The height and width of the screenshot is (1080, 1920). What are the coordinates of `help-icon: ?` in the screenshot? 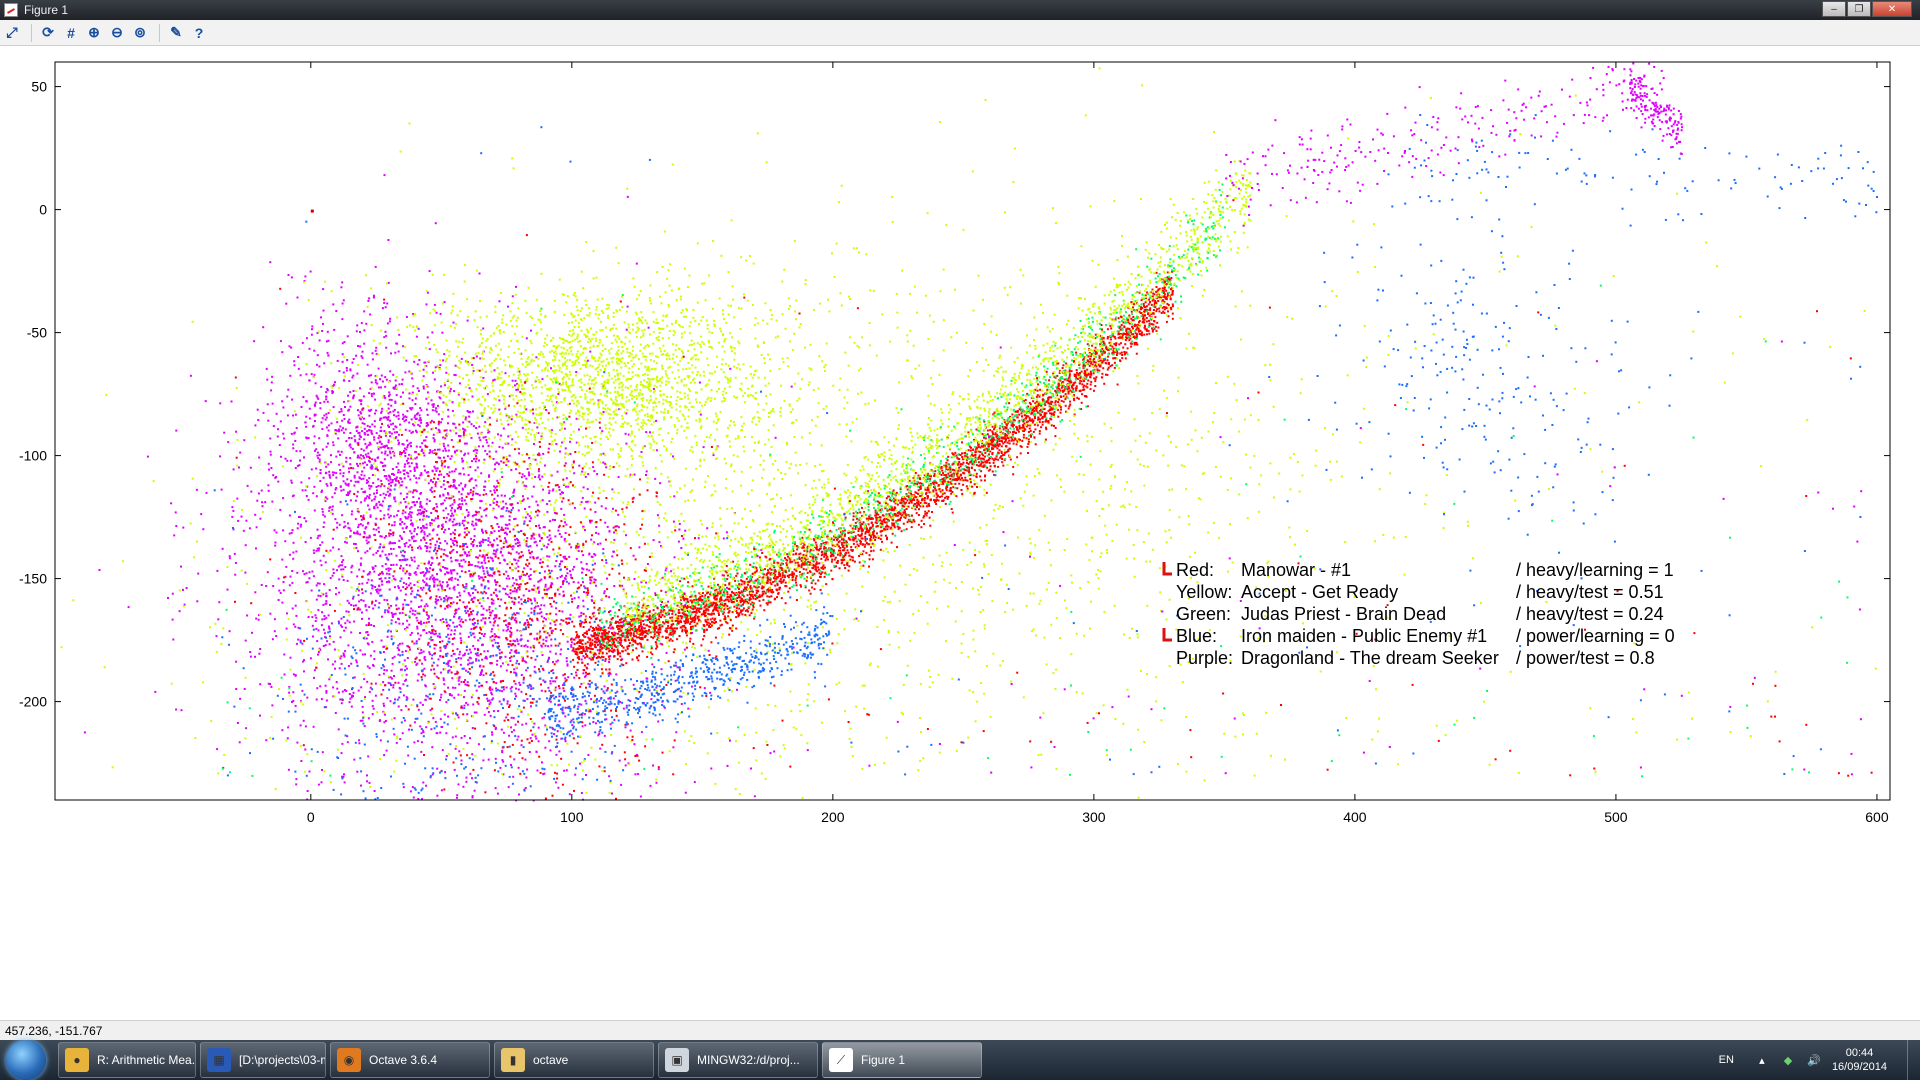 It's located at (199, 32).